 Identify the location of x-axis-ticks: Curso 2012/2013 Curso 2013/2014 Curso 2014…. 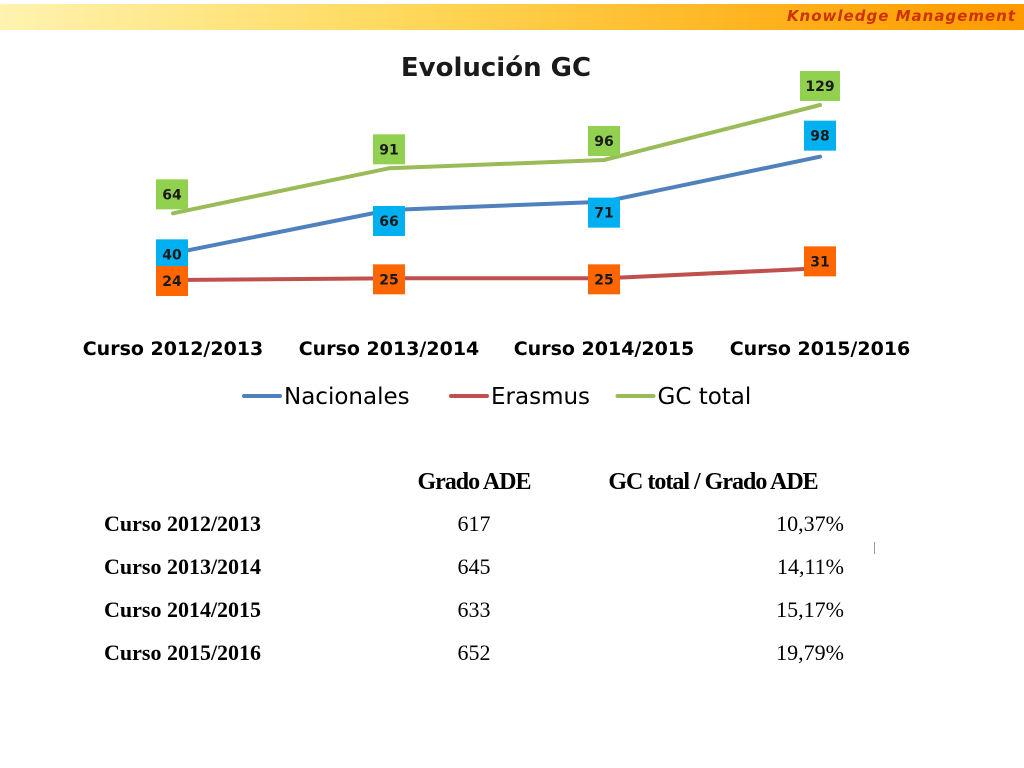
(497, 349).